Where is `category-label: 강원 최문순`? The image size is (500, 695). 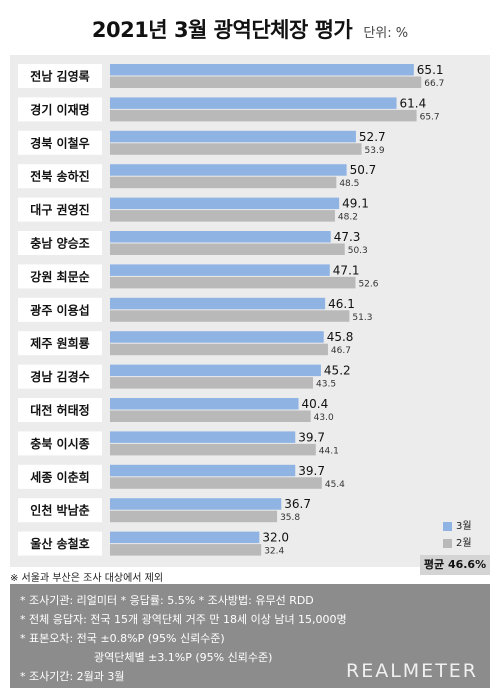
category-label: 강원 최문순 is located at coordinates (59, 276).